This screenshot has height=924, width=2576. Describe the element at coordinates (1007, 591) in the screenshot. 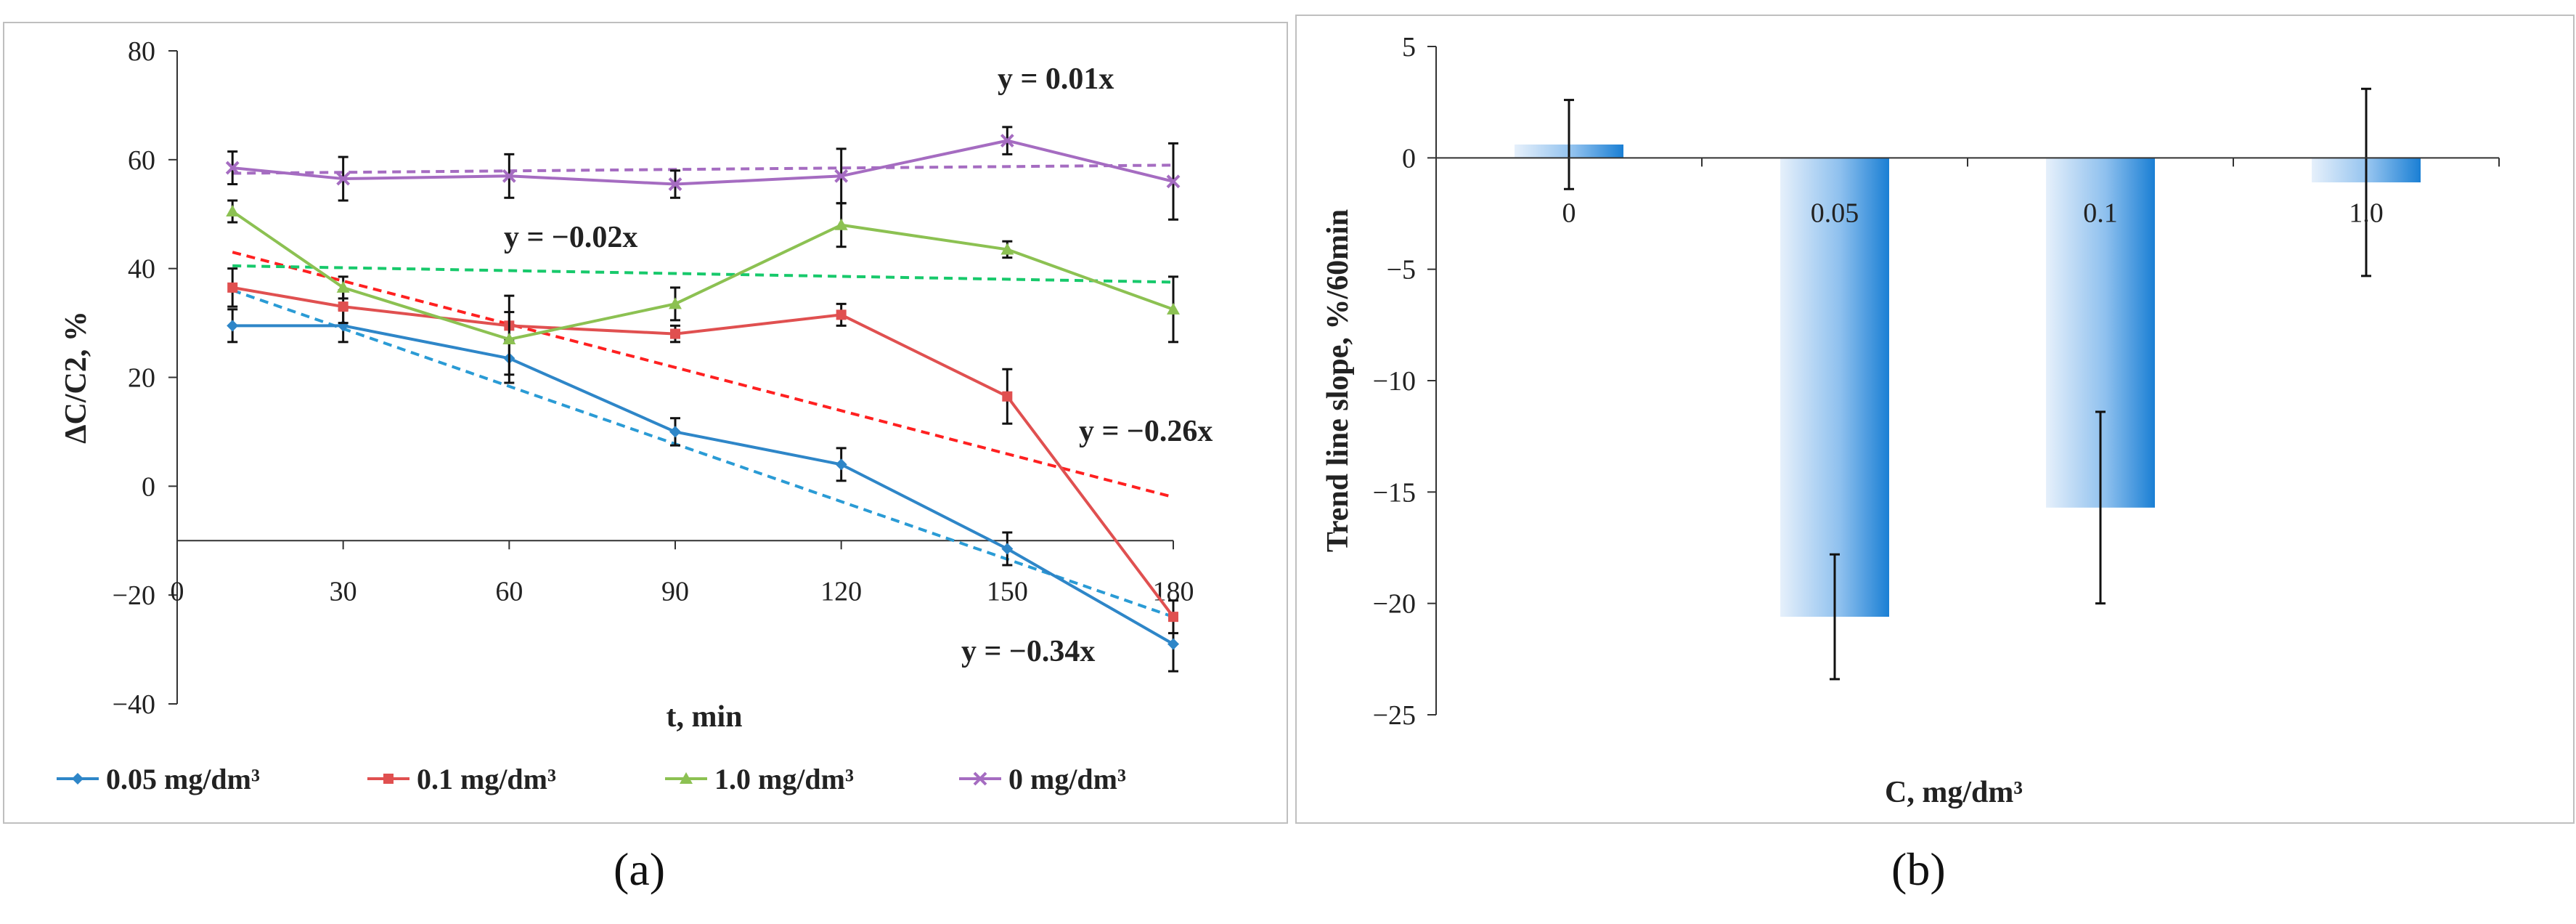

I see `x-tick-label: 150` at that location.